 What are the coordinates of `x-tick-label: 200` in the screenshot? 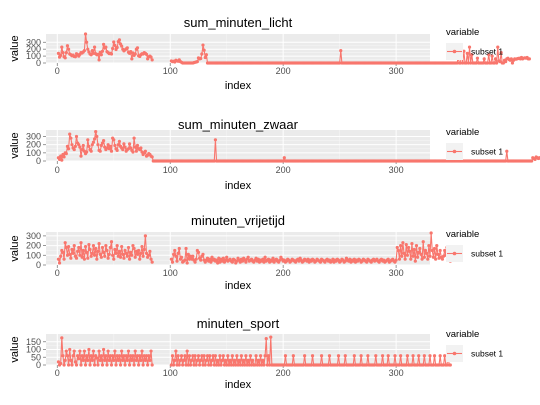 It's located at (283, 273).